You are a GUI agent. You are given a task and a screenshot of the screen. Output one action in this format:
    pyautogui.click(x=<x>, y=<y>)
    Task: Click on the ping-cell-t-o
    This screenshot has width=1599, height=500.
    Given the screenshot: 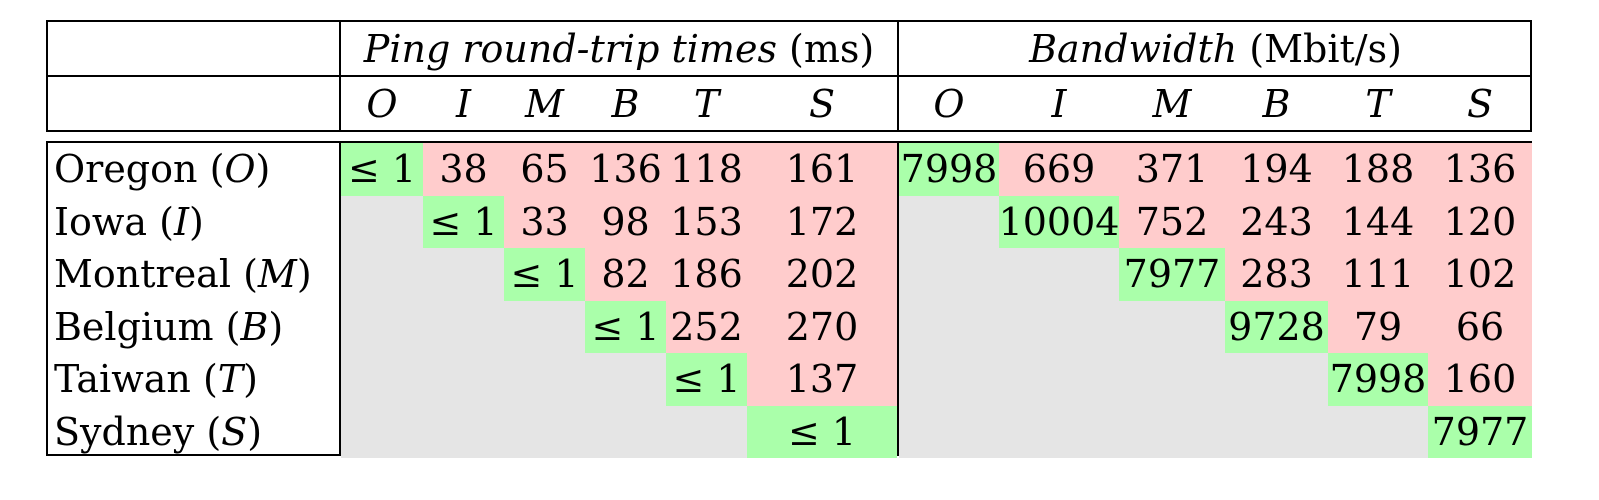 What is the action you would take?
    pyautogui.click(x=382, y=379)
    